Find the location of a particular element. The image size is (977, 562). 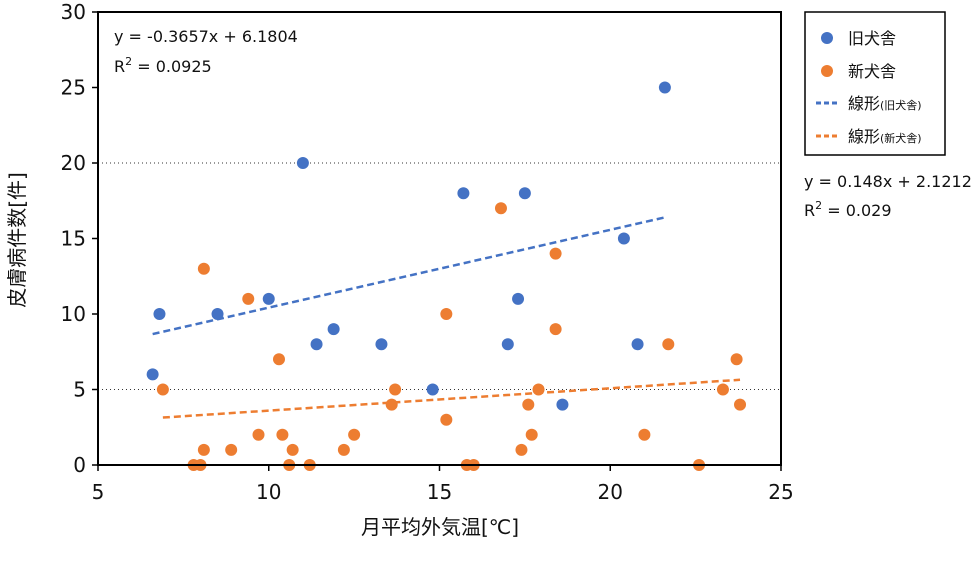

y-tick-labels: 0 5 10 15 20 25 30 is located at coordinates (79, 238).